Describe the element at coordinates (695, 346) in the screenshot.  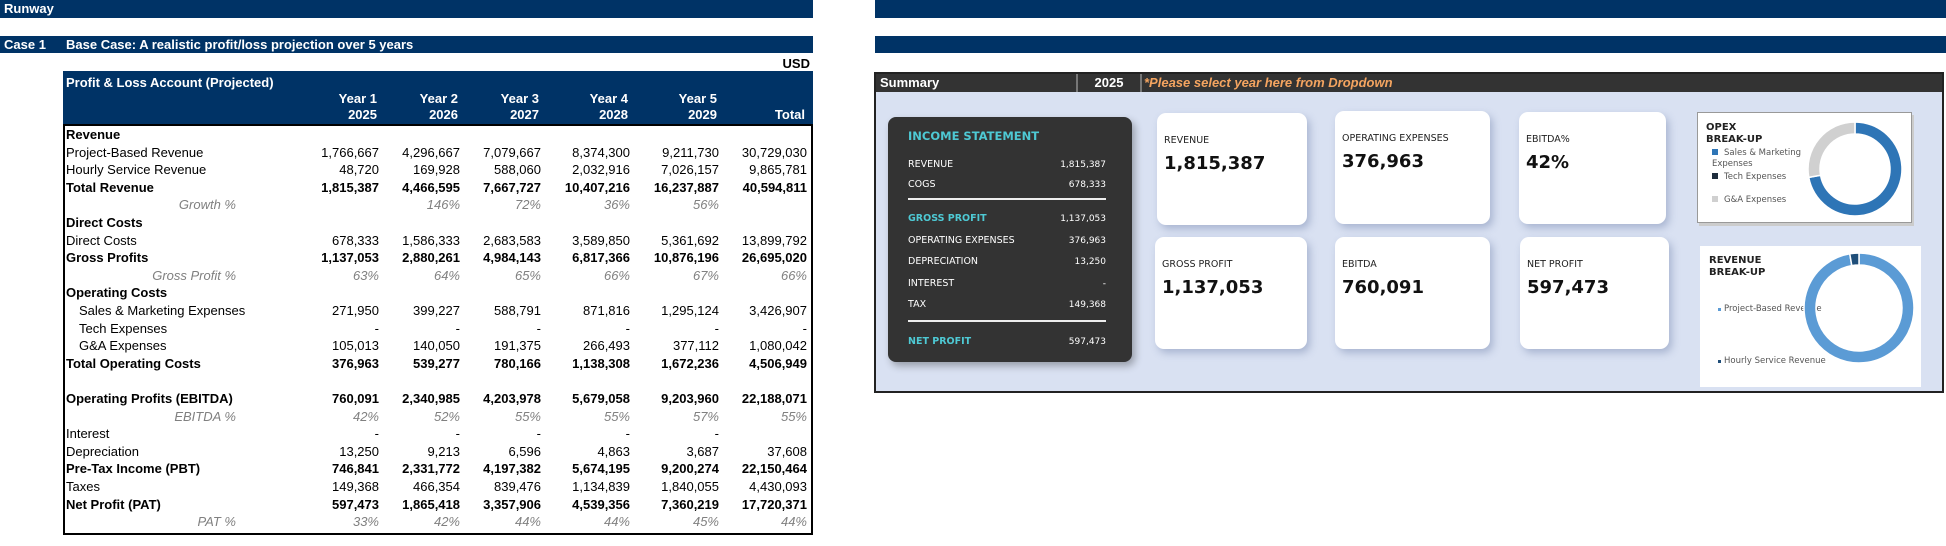
I see `cell-value: 377,112` at that location.